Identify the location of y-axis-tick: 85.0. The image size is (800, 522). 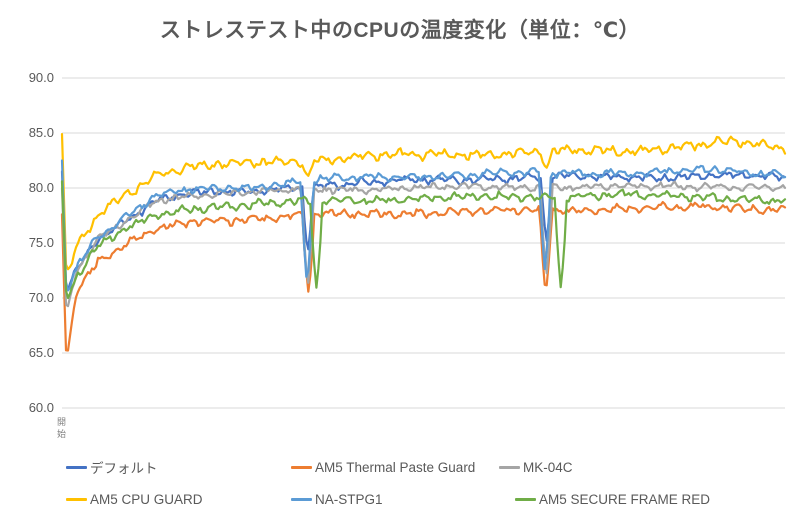
(41, 132).